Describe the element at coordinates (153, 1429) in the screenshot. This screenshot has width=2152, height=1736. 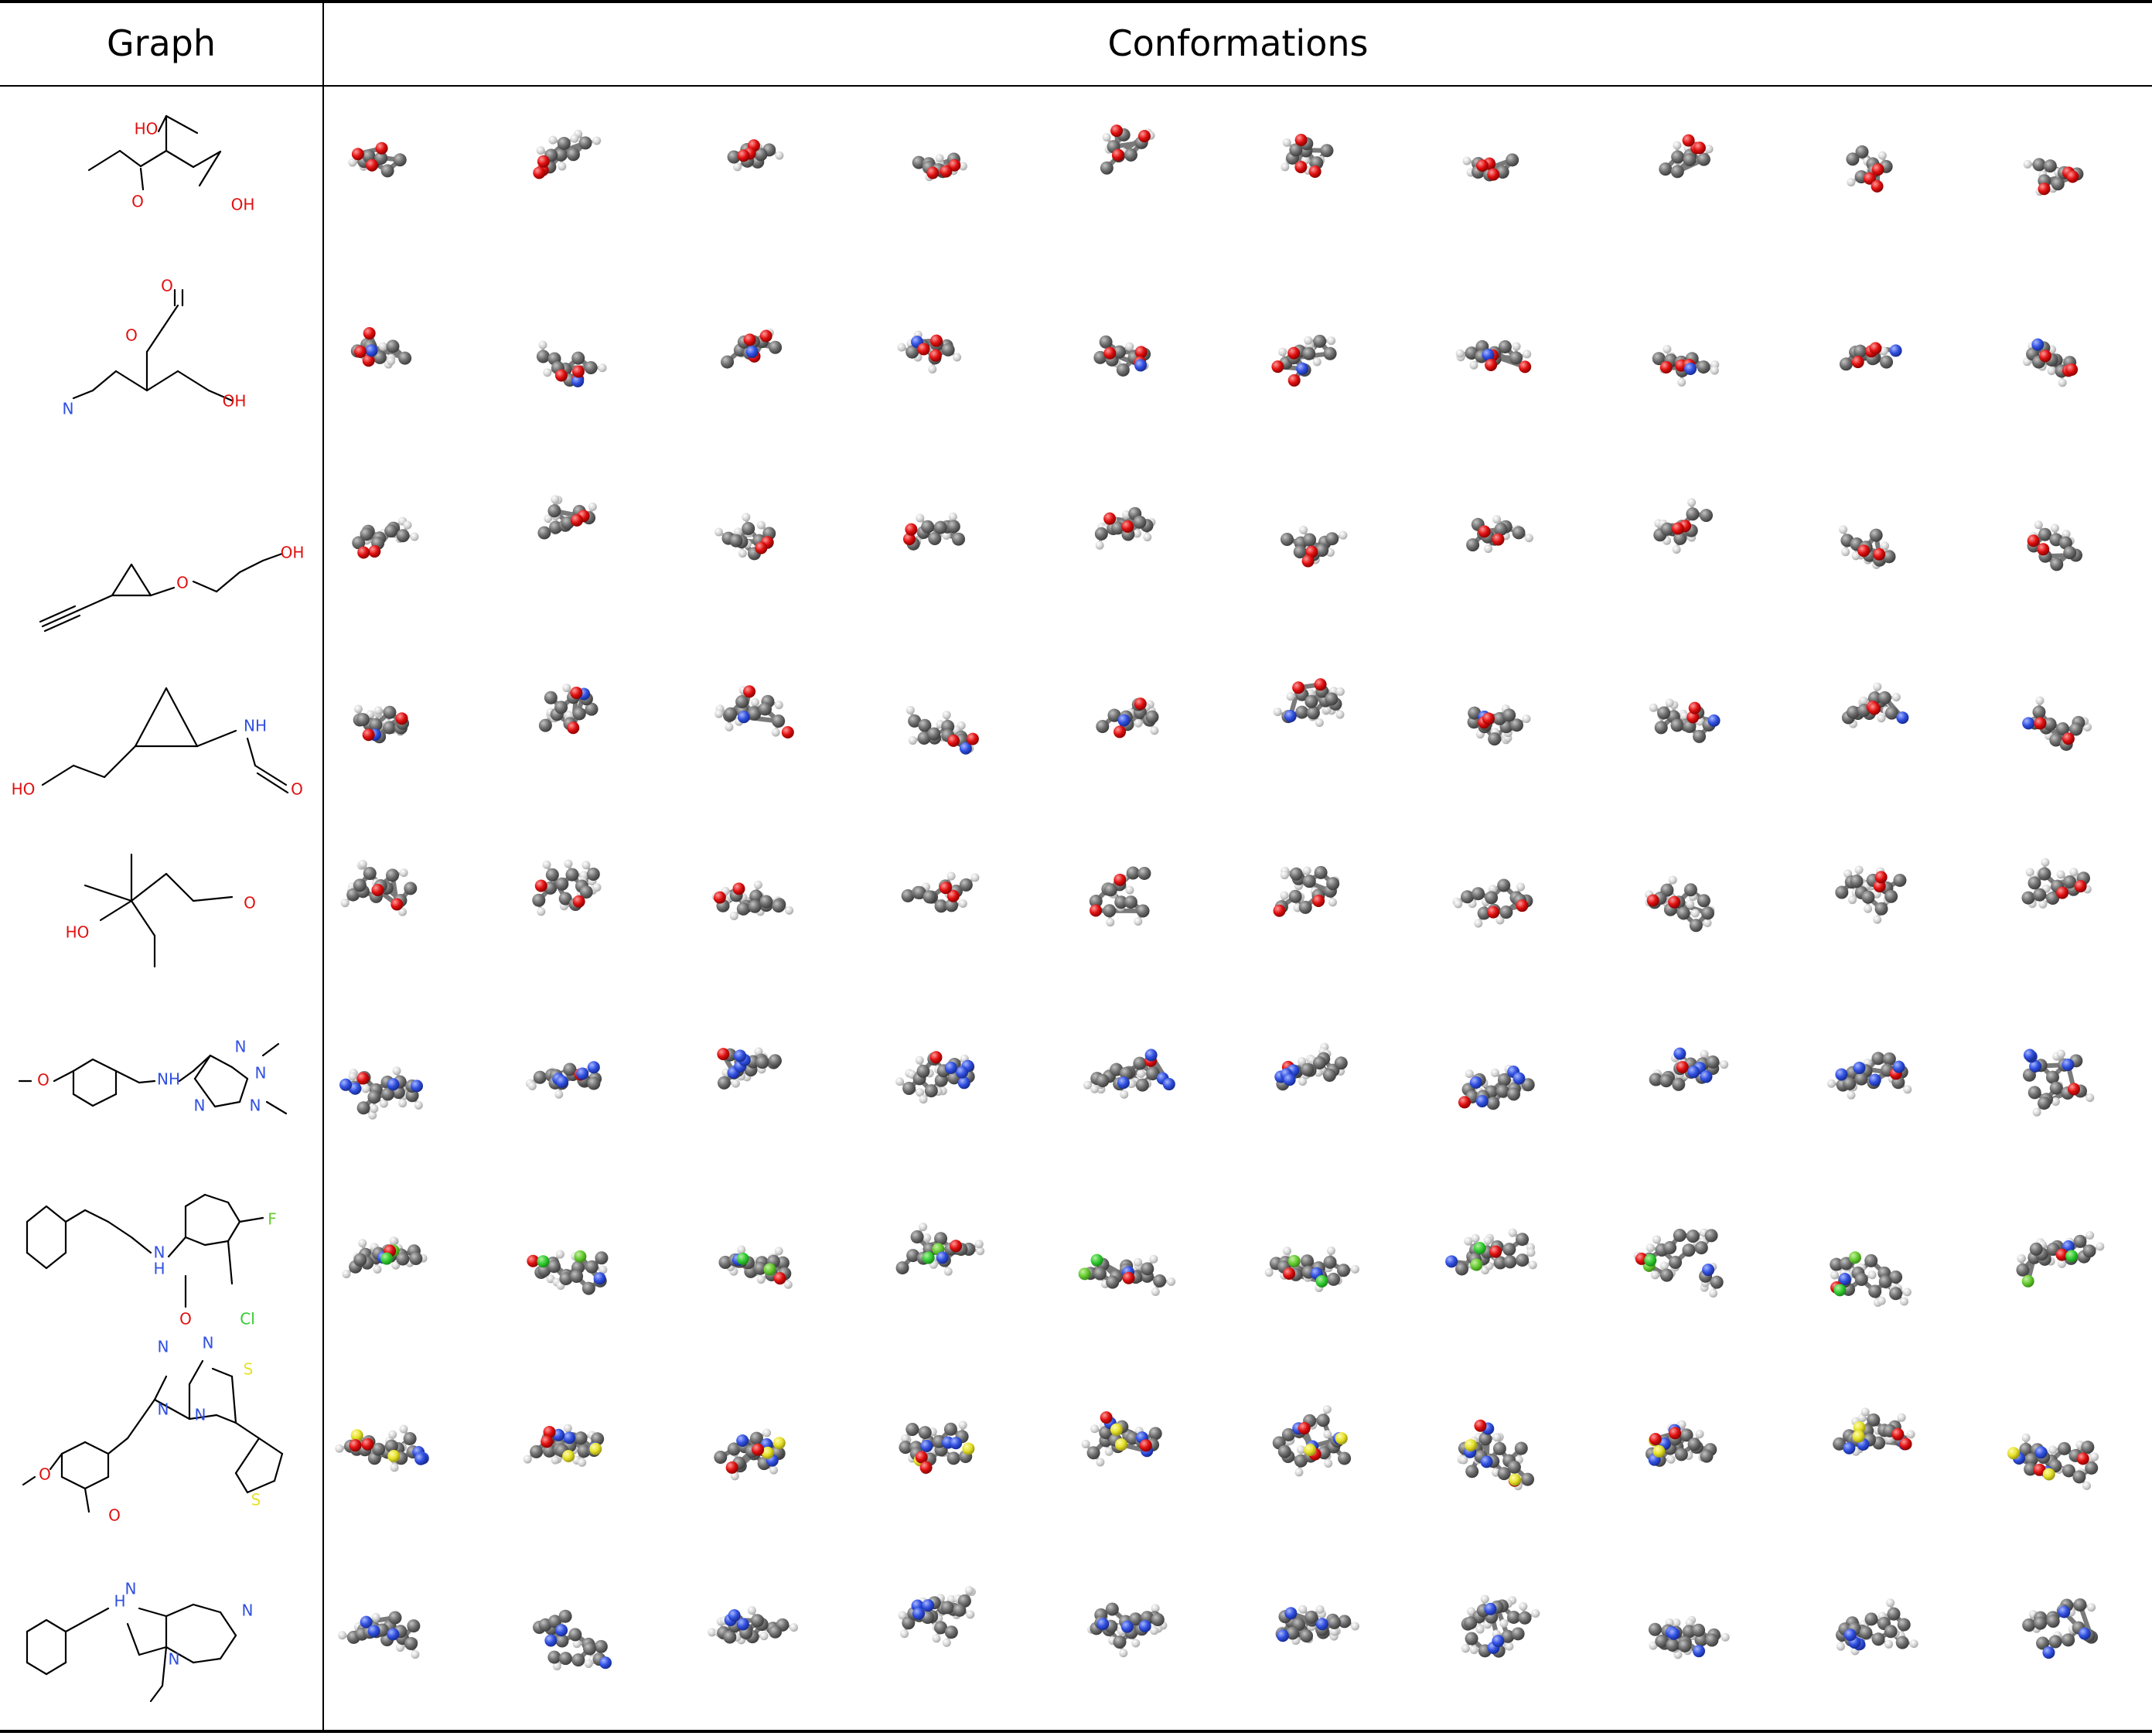
I see `graph-structure-8: N N S N N O O S` at that location.